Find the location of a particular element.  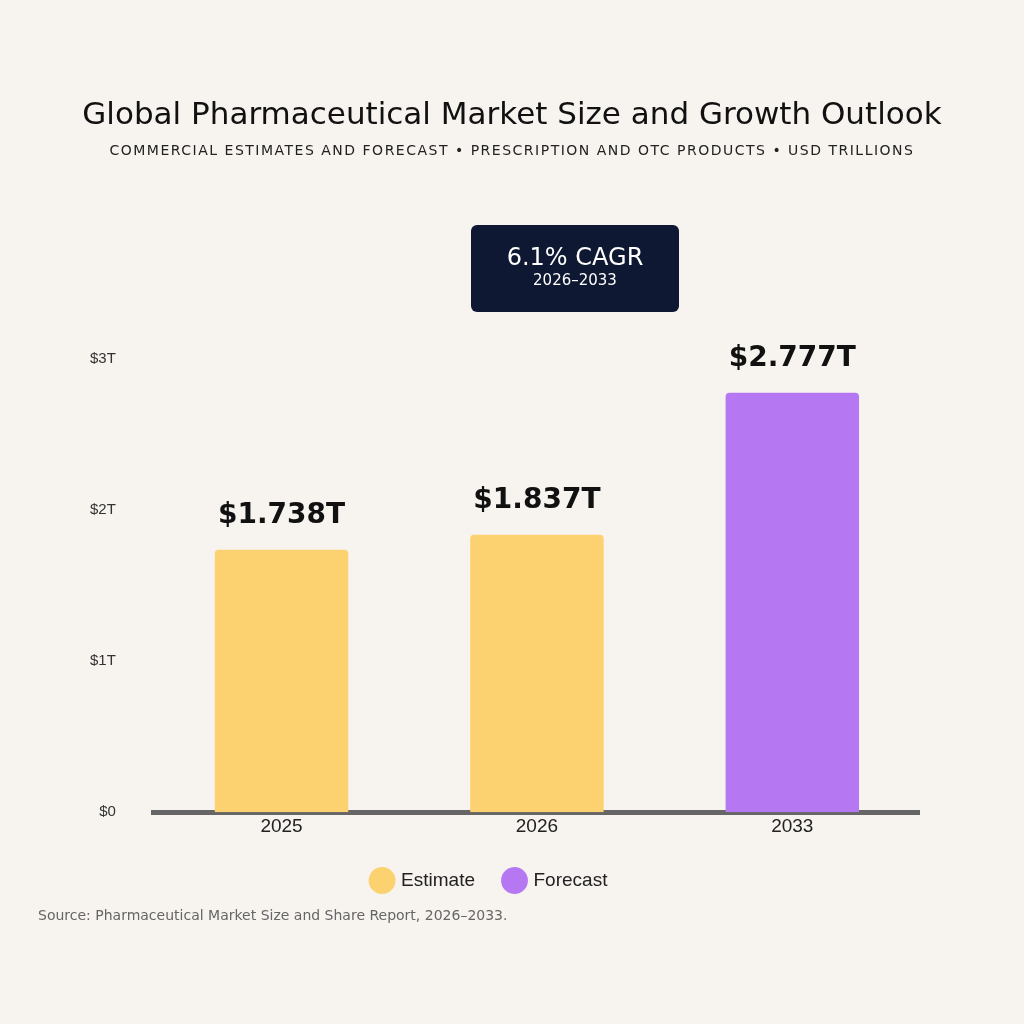

data-label: $1.738T is located at coordinates (281, 513).